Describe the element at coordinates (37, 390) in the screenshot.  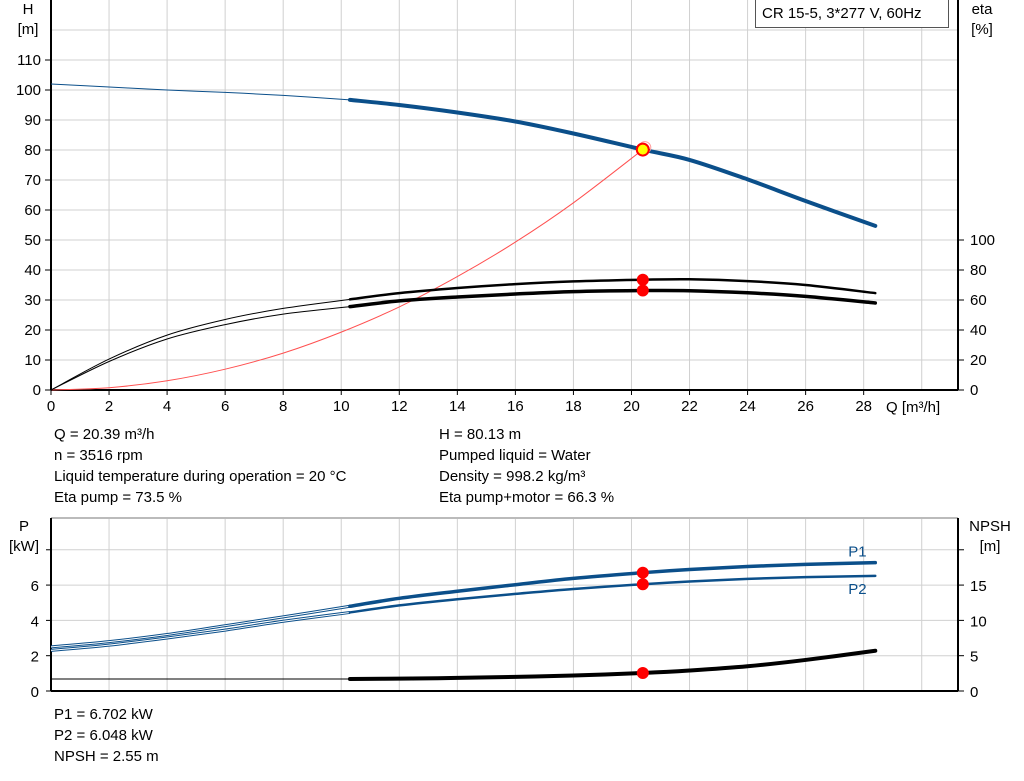
I see `h-tick-label: 0` at that location.